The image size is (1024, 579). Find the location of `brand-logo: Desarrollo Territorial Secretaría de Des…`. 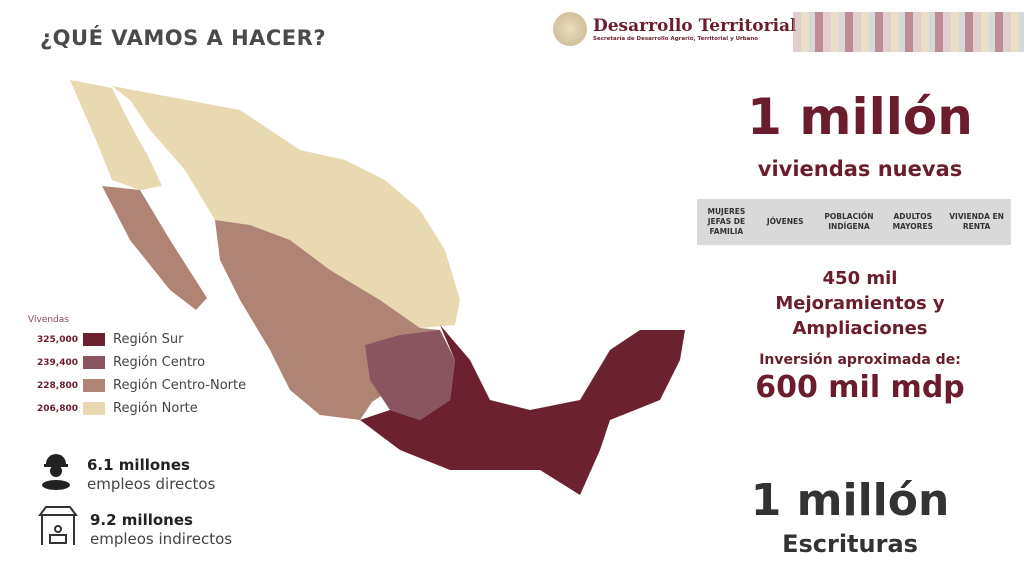

brand-logo: Desarrollo Territorial Secretaría de Des… is located at coordinates (675, 29).